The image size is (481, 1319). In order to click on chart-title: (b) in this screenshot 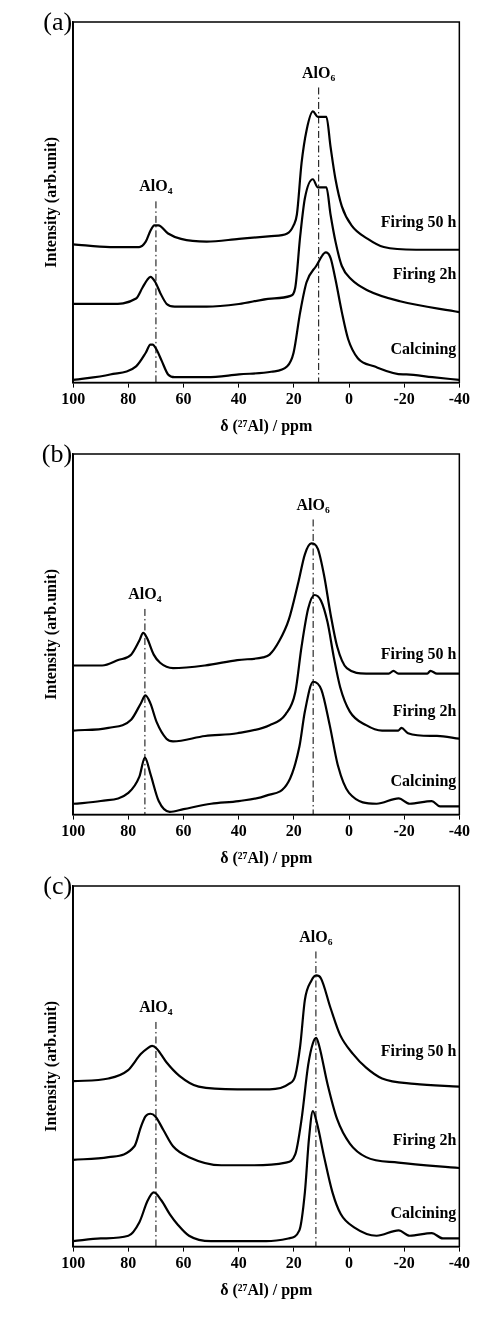, I will do `click(57, 453)`.